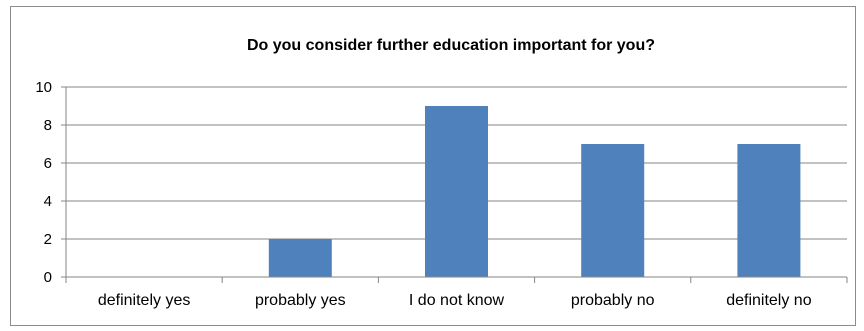  Describe the element at coordinates (300, 300) in the screenshot. I see `x-category-label: probably yes` at that location.